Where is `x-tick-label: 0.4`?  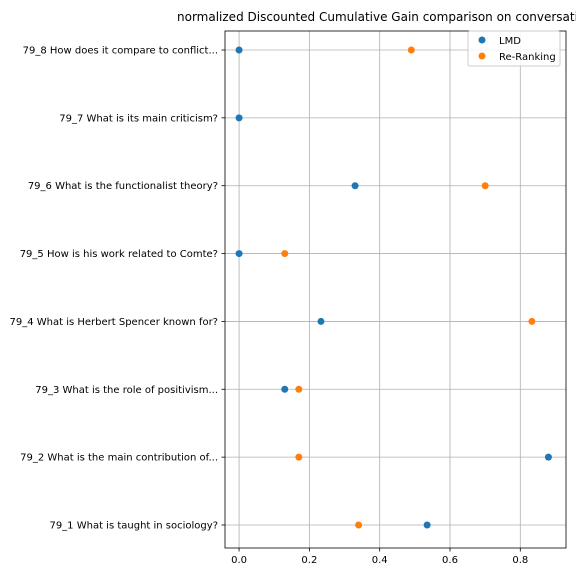 x-tick-label: 0.4 is located at coordinates (380, 560).